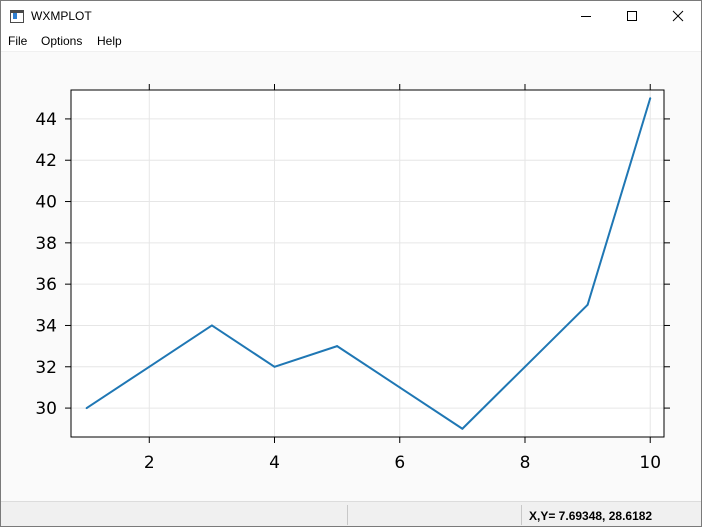 The height and width of the screenshot is (527, 702). What do you see at coordinates (274, 463) in the screenshot?
I see `x-tick-label: 4` at bounding box center [274, 463].